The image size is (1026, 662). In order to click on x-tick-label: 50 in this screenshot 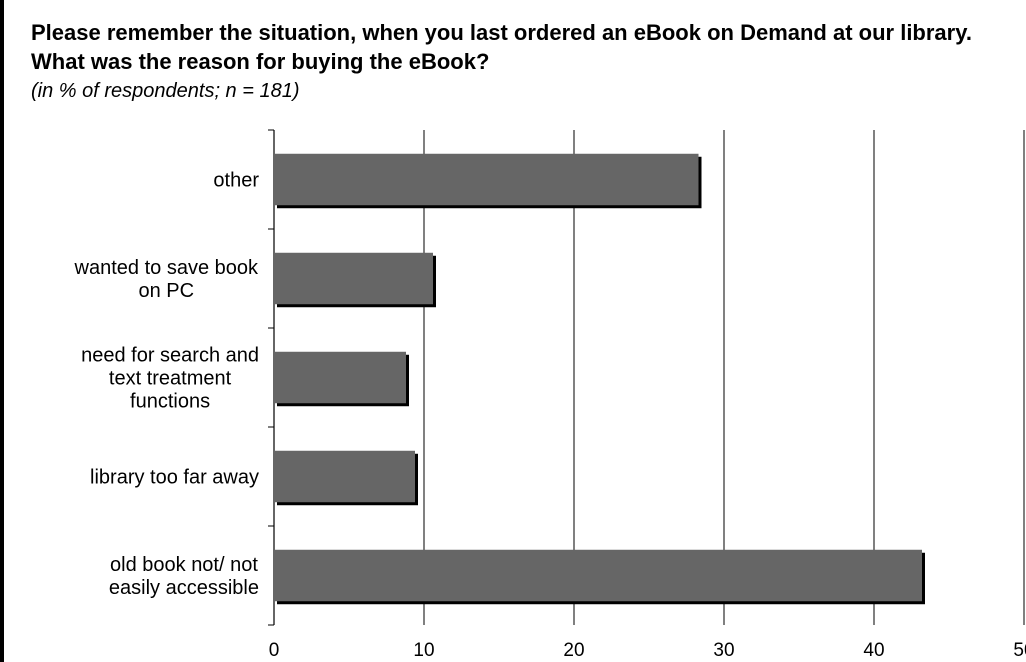, I will do `click(1019, 650)`.